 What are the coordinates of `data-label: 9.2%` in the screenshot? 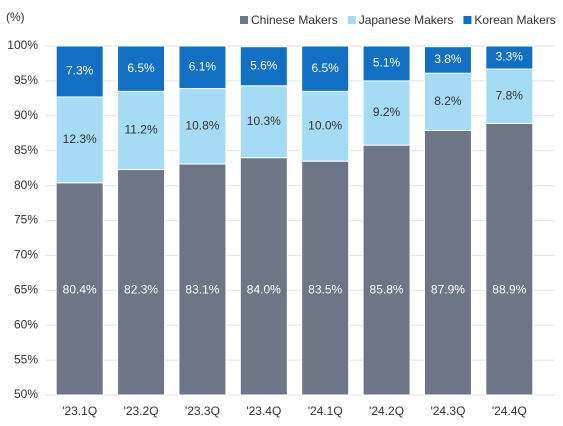 It's located at (387, 112).